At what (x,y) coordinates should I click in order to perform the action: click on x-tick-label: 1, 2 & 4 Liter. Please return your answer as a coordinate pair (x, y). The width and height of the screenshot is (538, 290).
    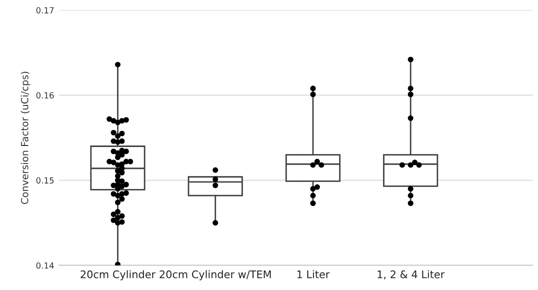
    Looking at the image, I should click on (411, 275).